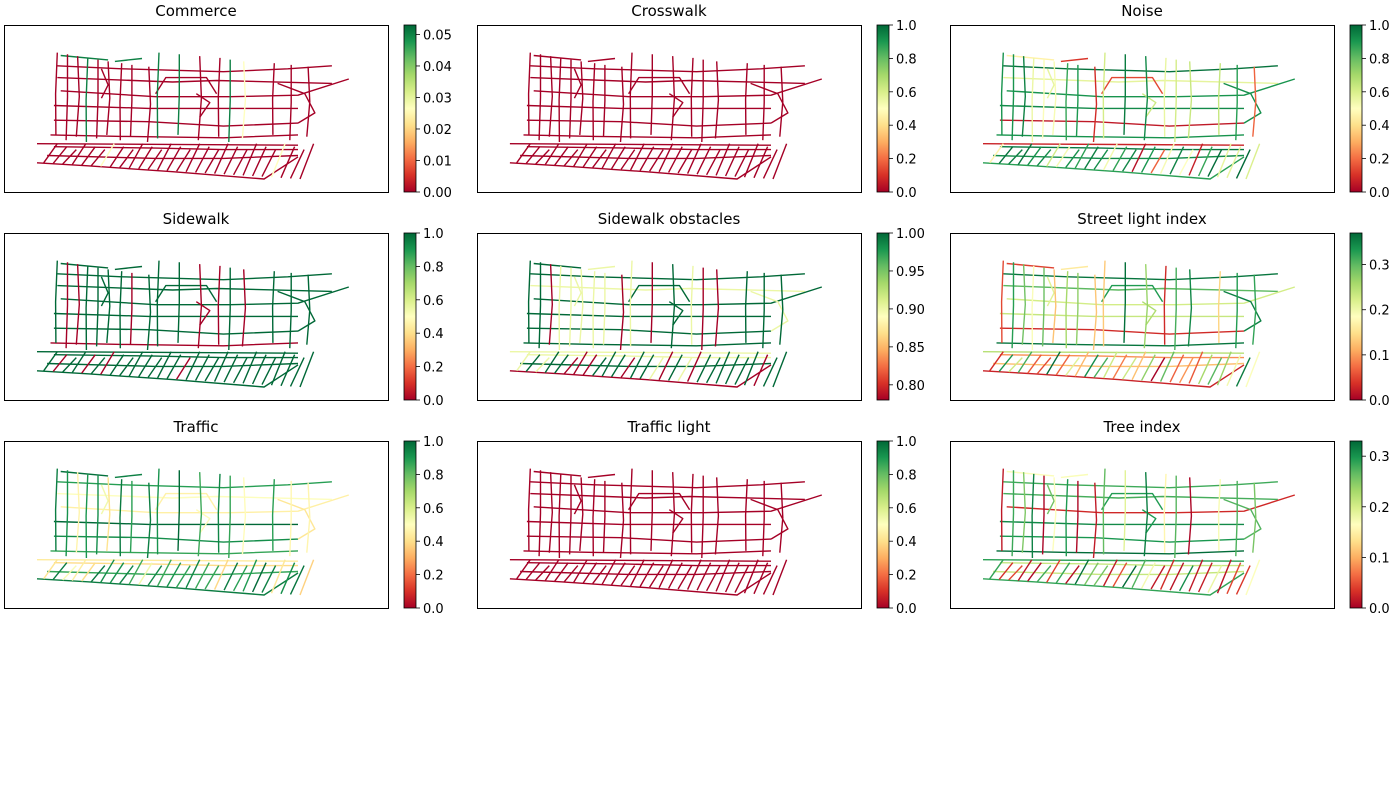 The width and height of the screenshot is (1400, 800). What do you see at coordinates (1379, 59) in the screenshot?
I see `colorbar-tick-label: 0.8` at bounding box center [1379, 59].